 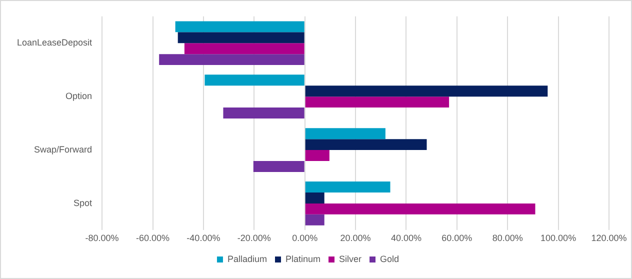 What do you see at coordinates (558, 238) in the screenshot?
I see `x-tick-label: 100.00%` at bounding box center [558, 238].